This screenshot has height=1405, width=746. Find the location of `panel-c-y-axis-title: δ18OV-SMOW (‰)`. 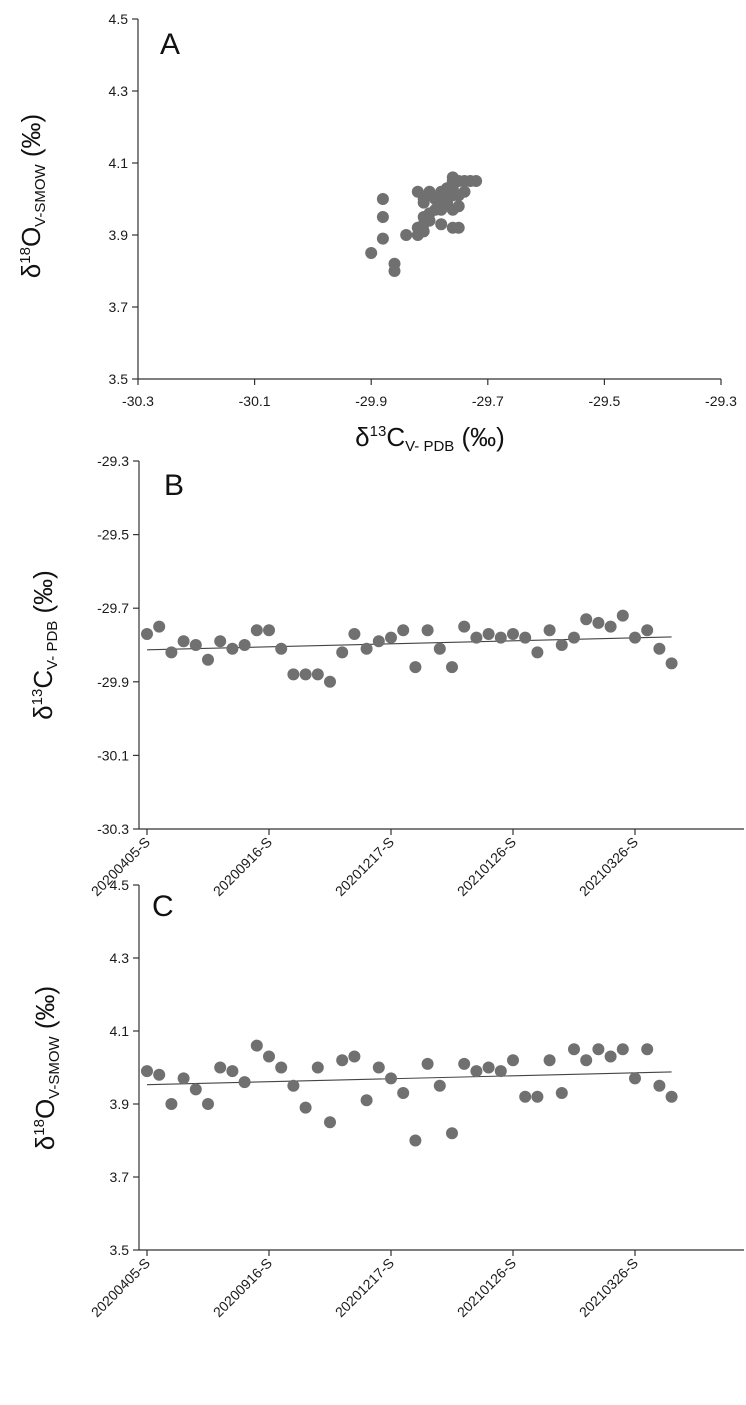

panel-c-y-axis-title: δ18OV-SMOW (‰) is located at coordinates (46, 1068).